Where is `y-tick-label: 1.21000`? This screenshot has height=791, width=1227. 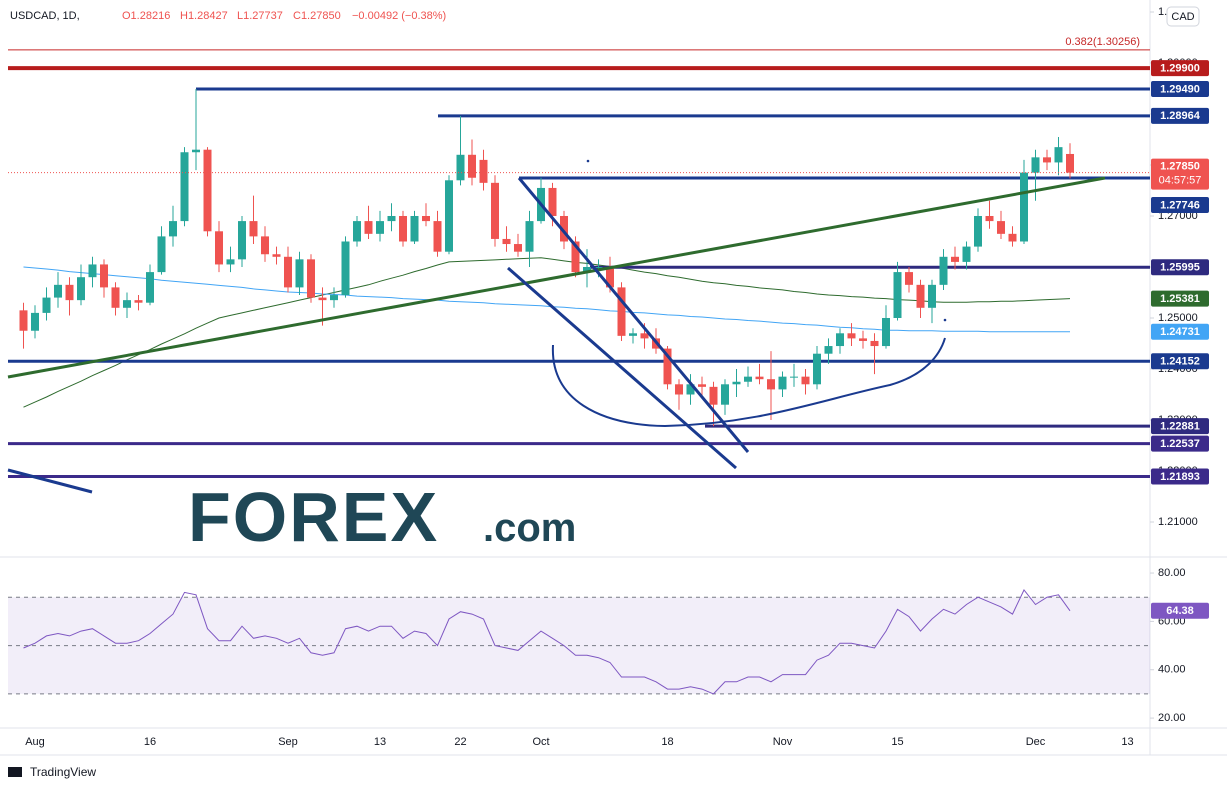 y-tick-label: 1.21000 is located at coordinates (1178, 522).